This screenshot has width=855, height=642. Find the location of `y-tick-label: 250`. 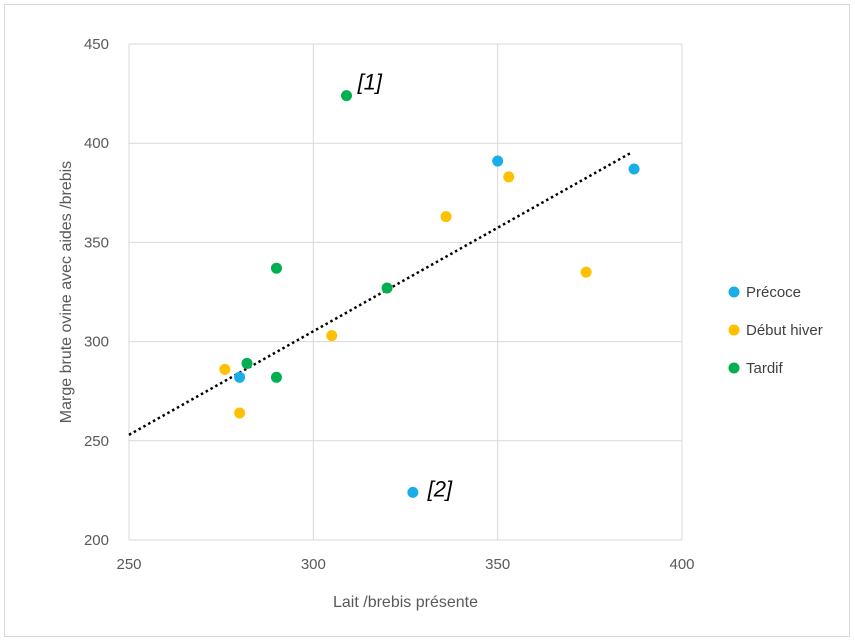

y-tick-label: 250 is located at coordinates (96, 441).